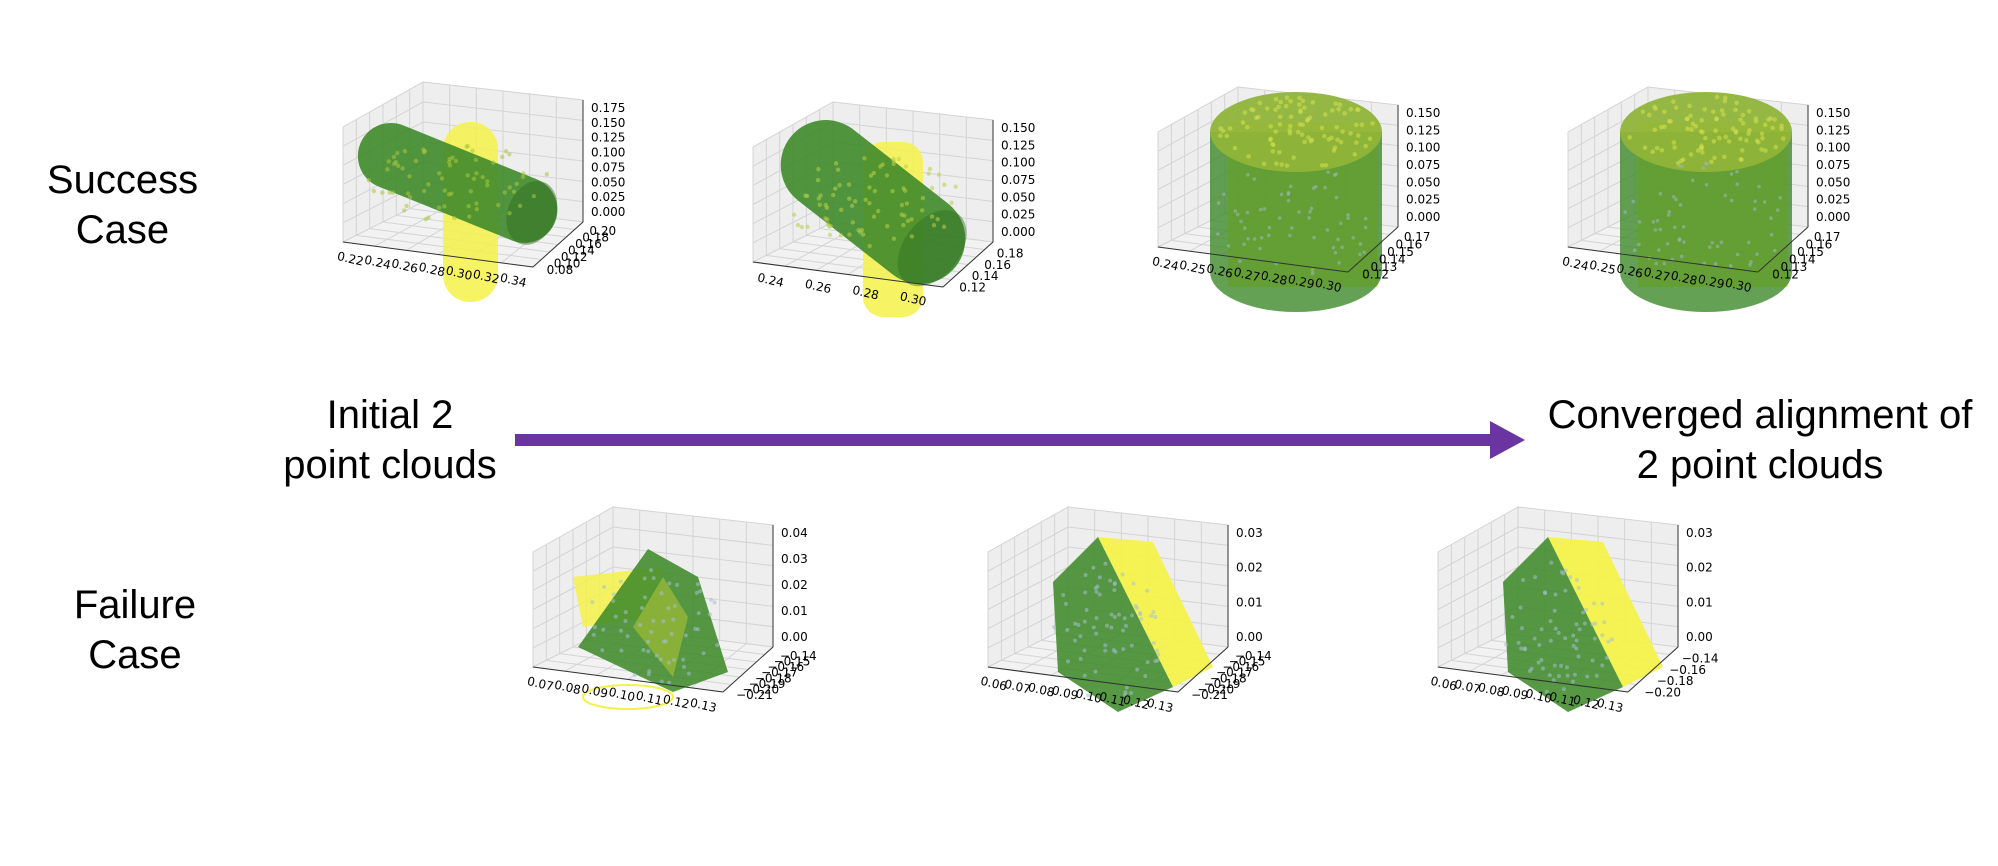 This screenshot has height=866, width=1998. What do you see at coordinates (1234, 673) in the screenshot?
I see `y-tick-label: −0.17` at bounding box center [1234, 673].